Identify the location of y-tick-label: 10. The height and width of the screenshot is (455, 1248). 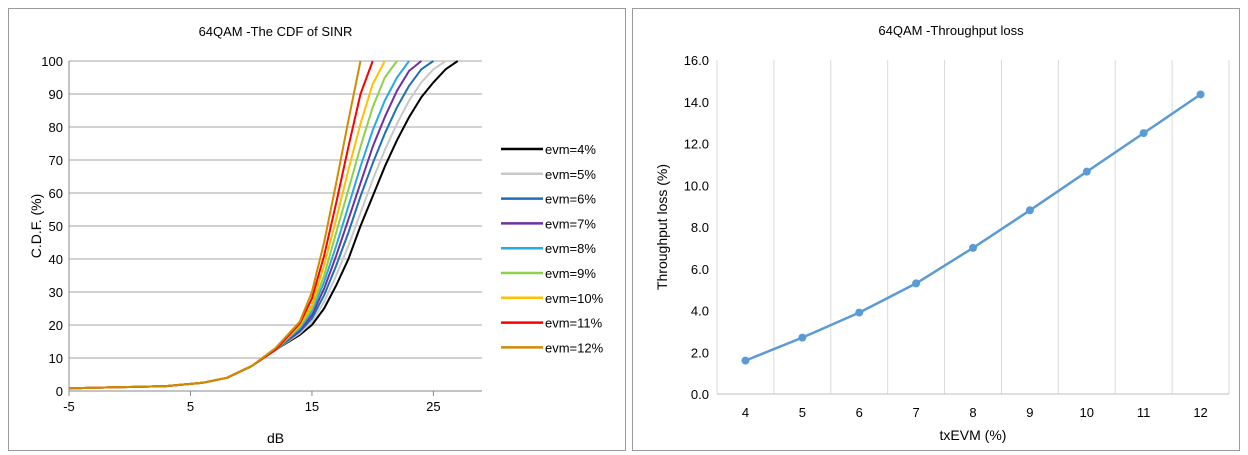
(56, 358).